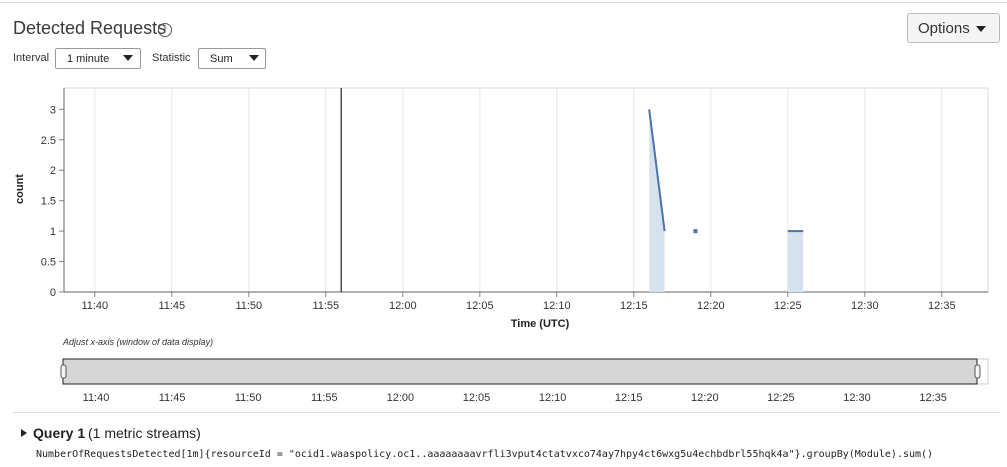 The width and height of the screenshot is (1007, 467). I want to click on navigator-left-handle, so click(63, 371).